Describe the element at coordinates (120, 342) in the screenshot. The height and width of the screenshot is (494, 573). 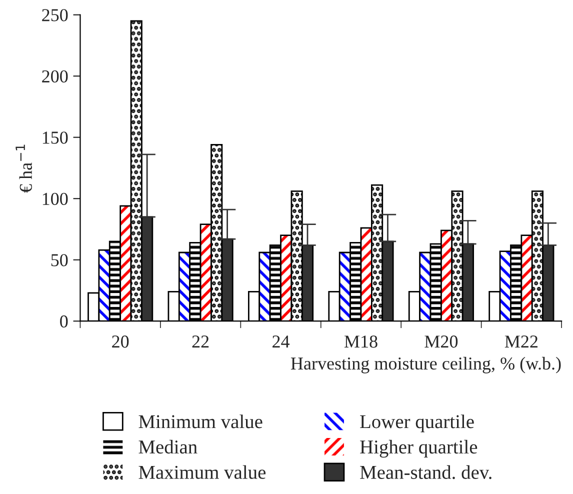
I see `x-tick-label: 20` at that location.